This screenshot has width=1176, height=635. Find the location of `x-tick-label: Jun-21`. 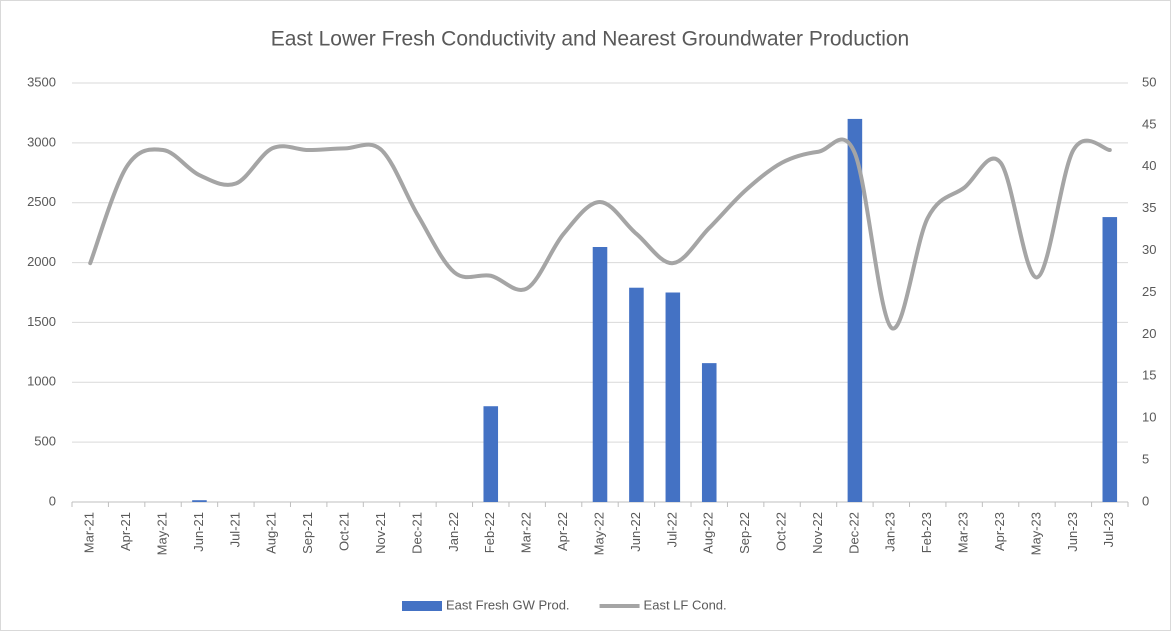

x-tick-label: Jun-21 is located at coordinates (198, 532).